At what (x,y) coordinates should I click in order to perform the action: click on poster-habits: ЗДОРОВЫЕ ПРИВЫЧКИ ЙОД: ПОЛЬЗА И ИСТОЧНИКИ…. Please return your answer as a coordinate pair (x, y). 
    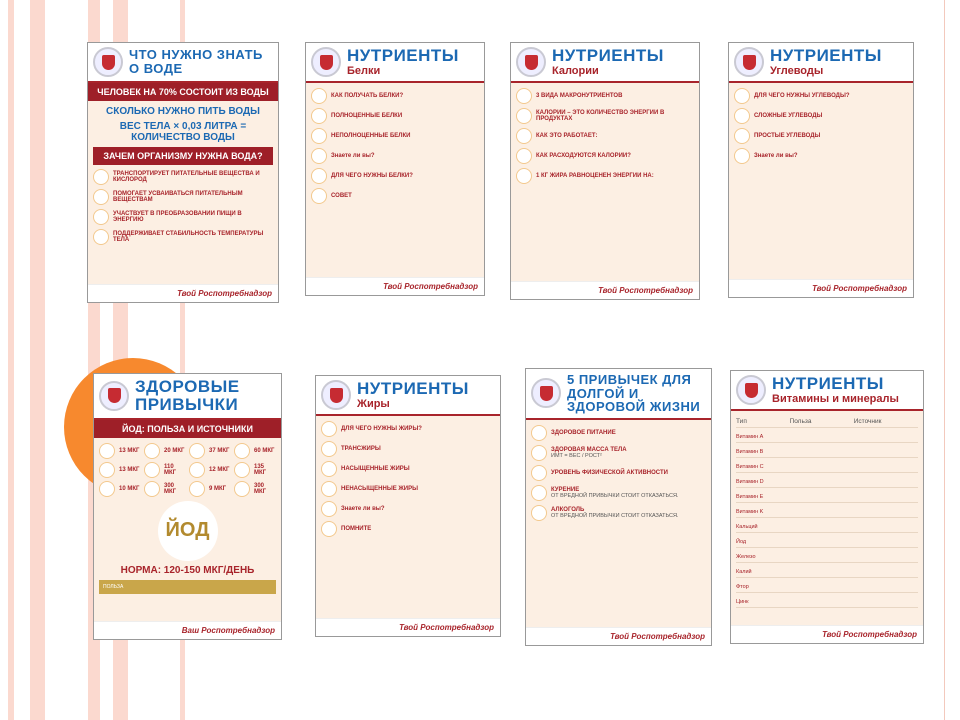
    Looking at the image, I should click on (187, 506).